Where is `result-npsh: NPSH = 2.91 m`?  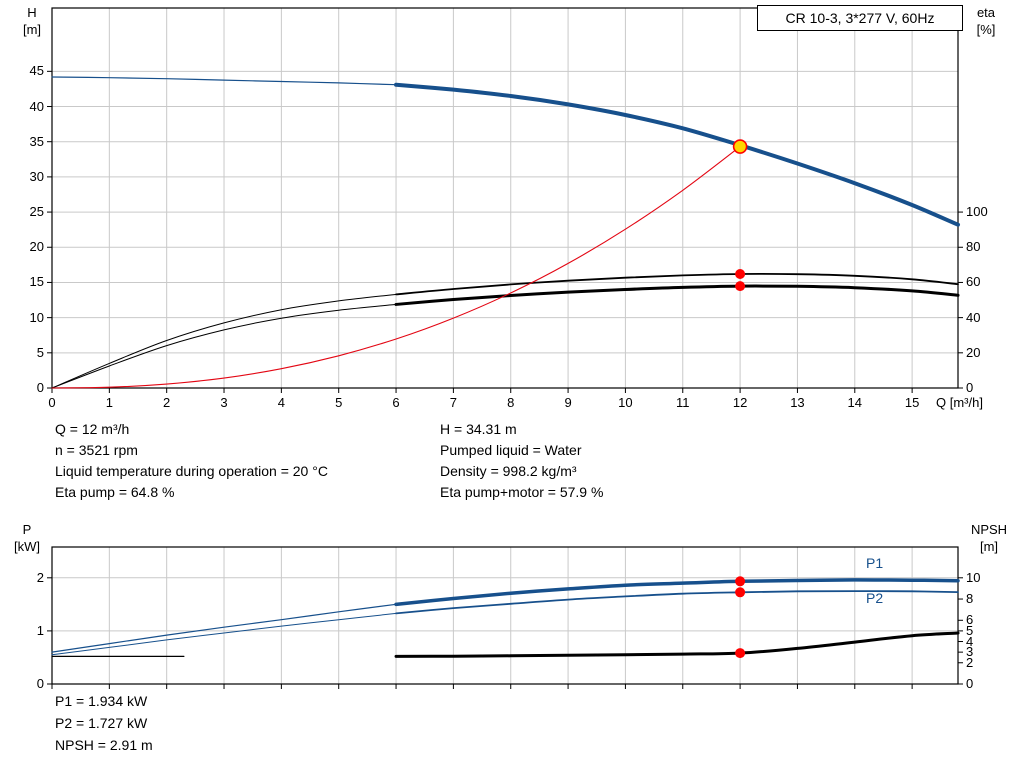
result-npsh: NPSH = 2.91 m is located at coordinates (104, 745).